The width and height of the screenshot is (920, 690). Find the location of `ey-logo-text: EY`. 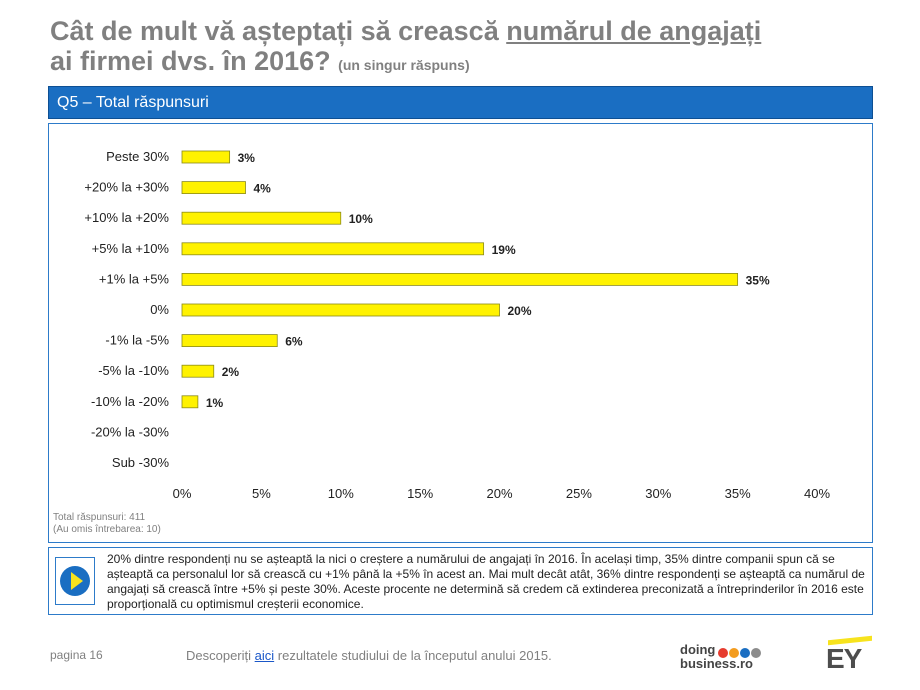

ey-logo-text: EY is located at coordinates (844, 658).